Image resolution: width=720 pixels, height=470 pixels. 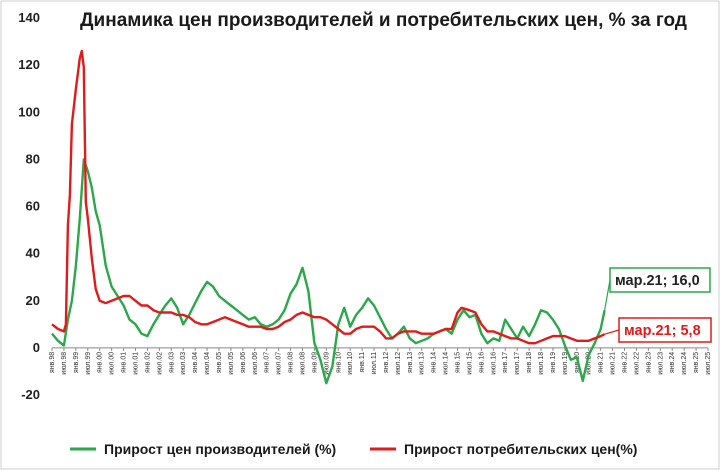 I want to click on x-tick-label: янв.09, so click(x=314, y=362).